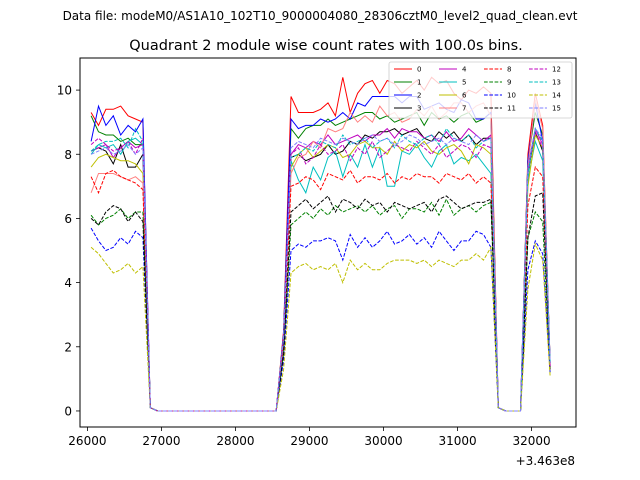 The height and width of the screenshot is (480, 640). What do you see at coordinates (556, 96) in the screenshot?
I see `legend-label-14: 14` at bounding box center [556, 96].